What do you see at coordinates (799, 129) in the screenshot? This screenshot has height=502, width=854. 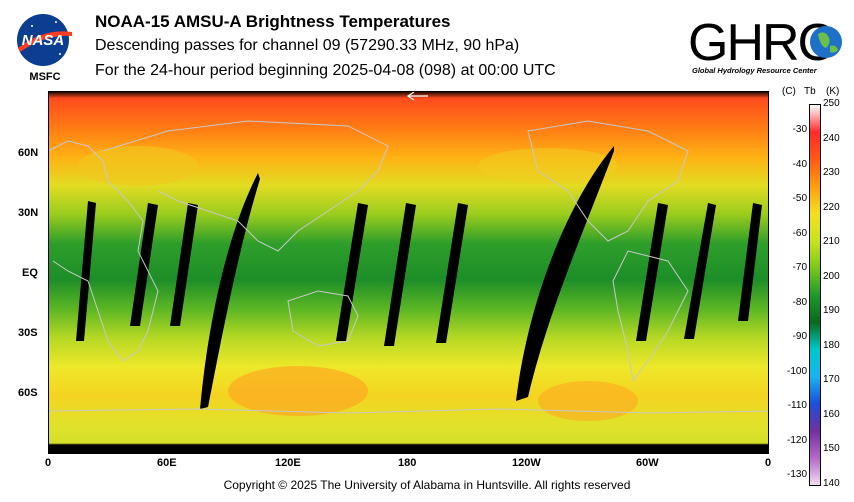 I see `celsius-tick-label: -30` at bounding box center [799, 129].